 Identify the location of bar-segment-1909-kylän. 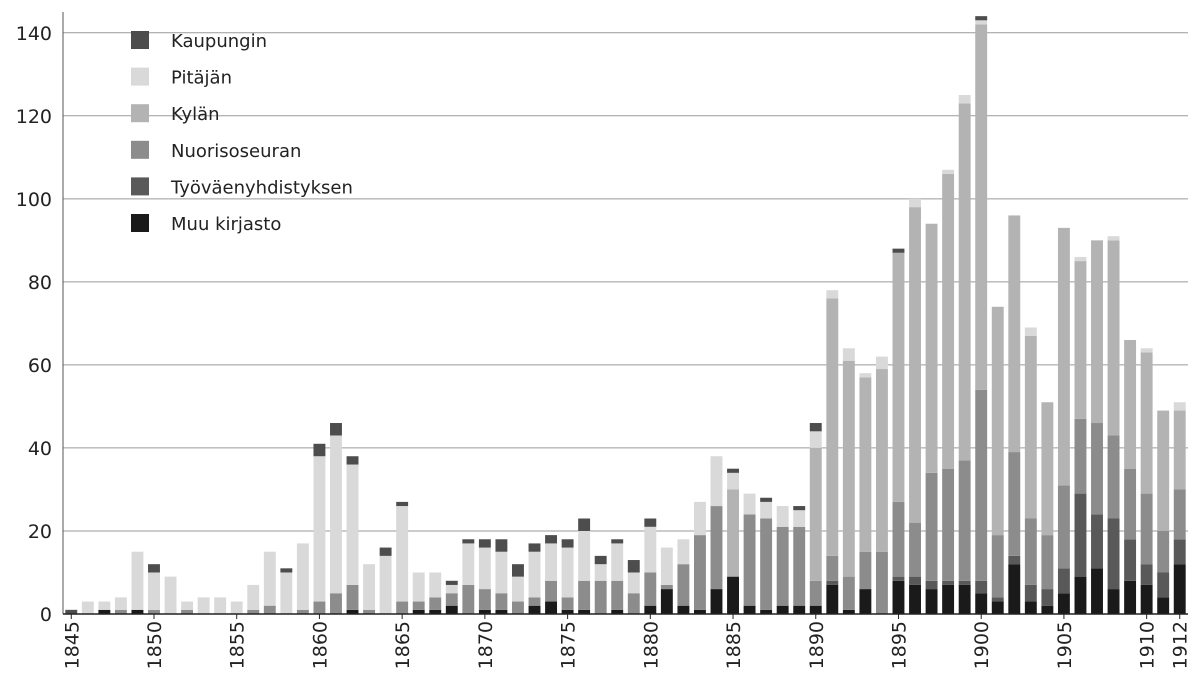
(1130, 404).